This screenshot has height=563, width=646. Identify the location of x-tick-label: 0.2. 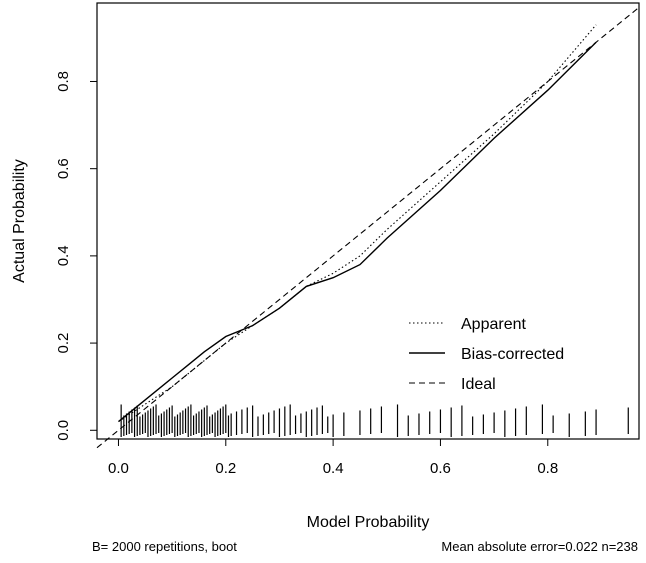
(225, 468).